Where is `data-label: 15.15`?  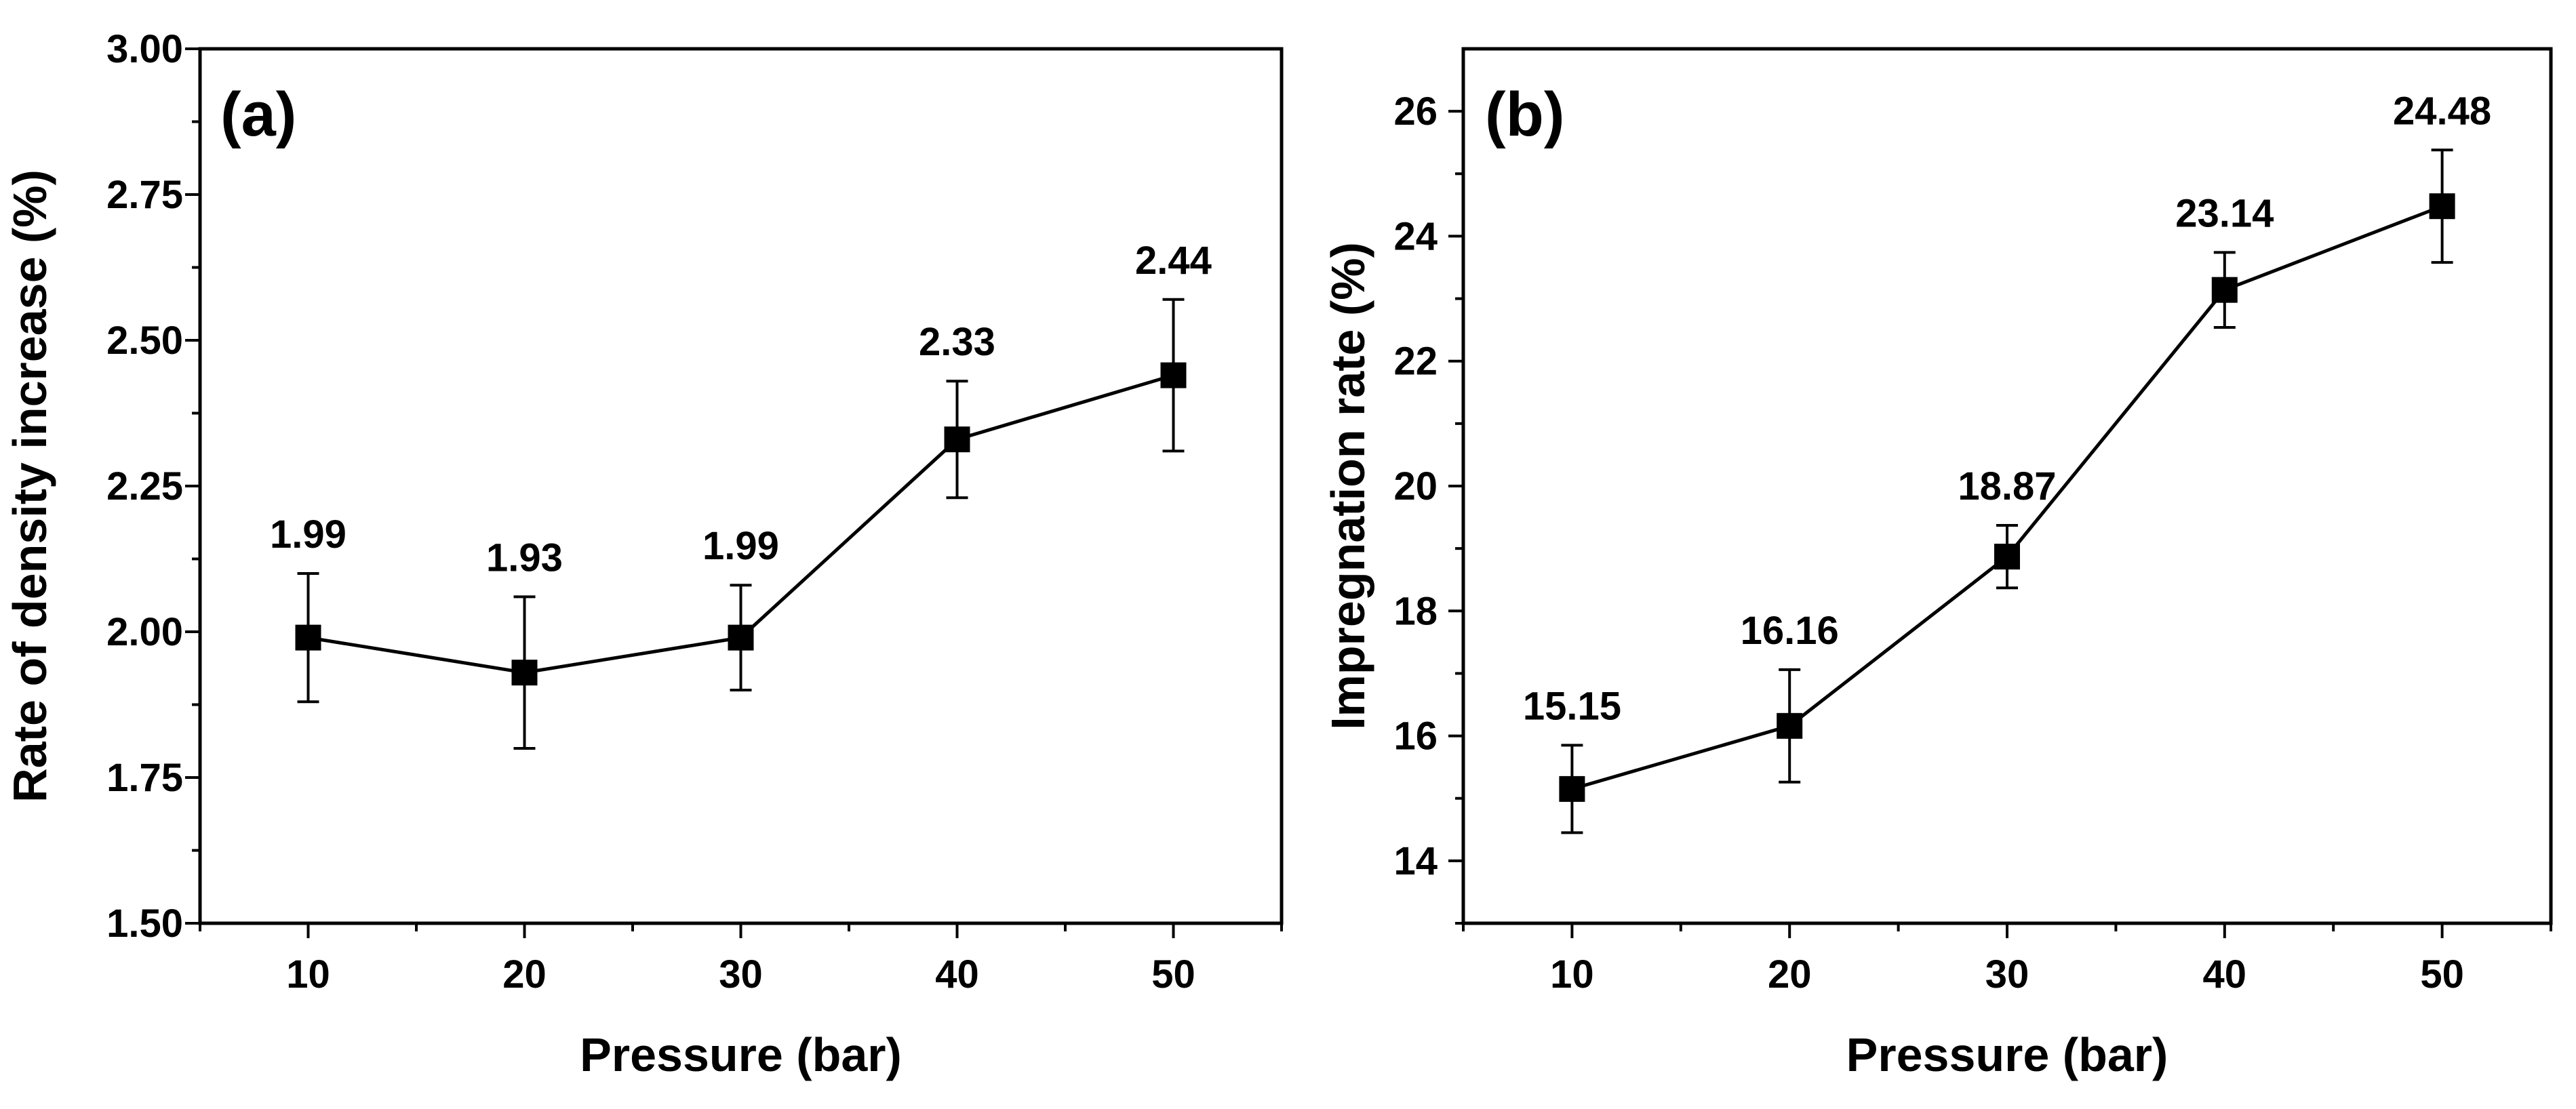
data-label: 15.15 is located at coordinates (1572, 706).